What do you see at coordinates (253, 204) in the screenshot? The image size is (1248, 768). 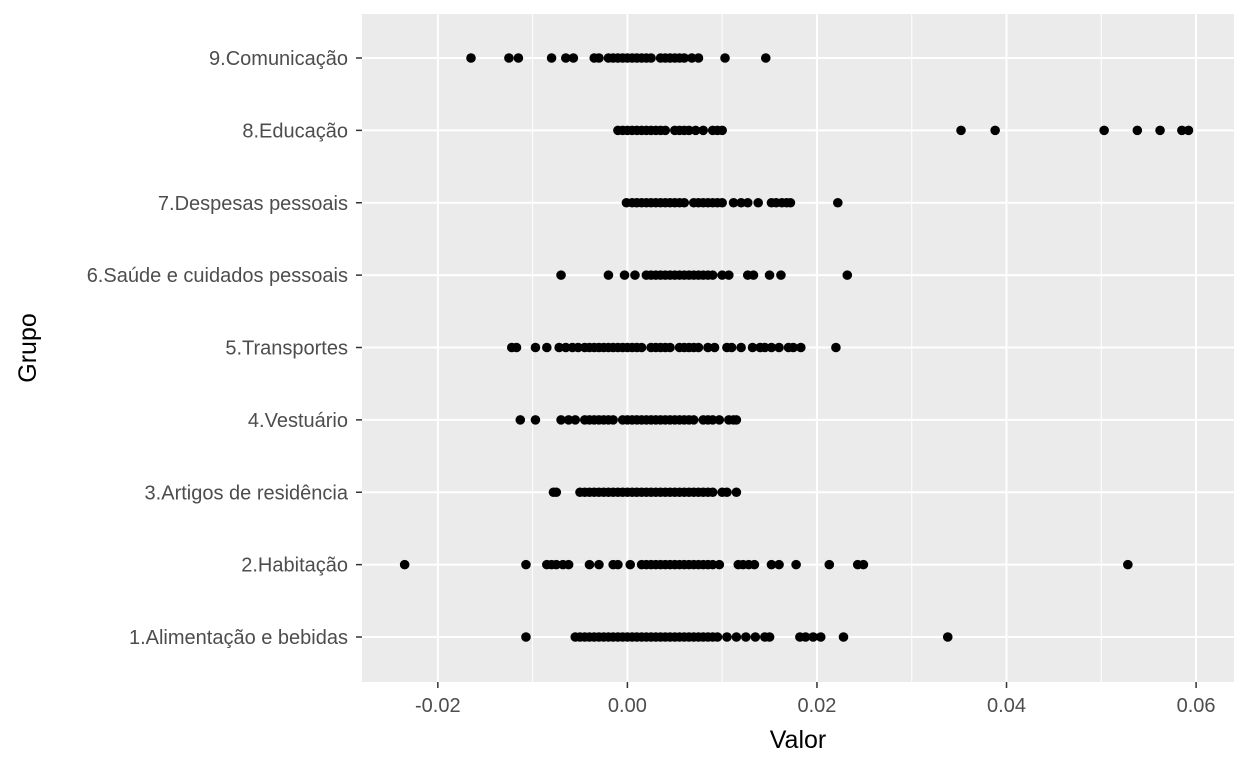 I see `y-tick-label: 7.Despesas pessoais` at bounding box center [253, 204].